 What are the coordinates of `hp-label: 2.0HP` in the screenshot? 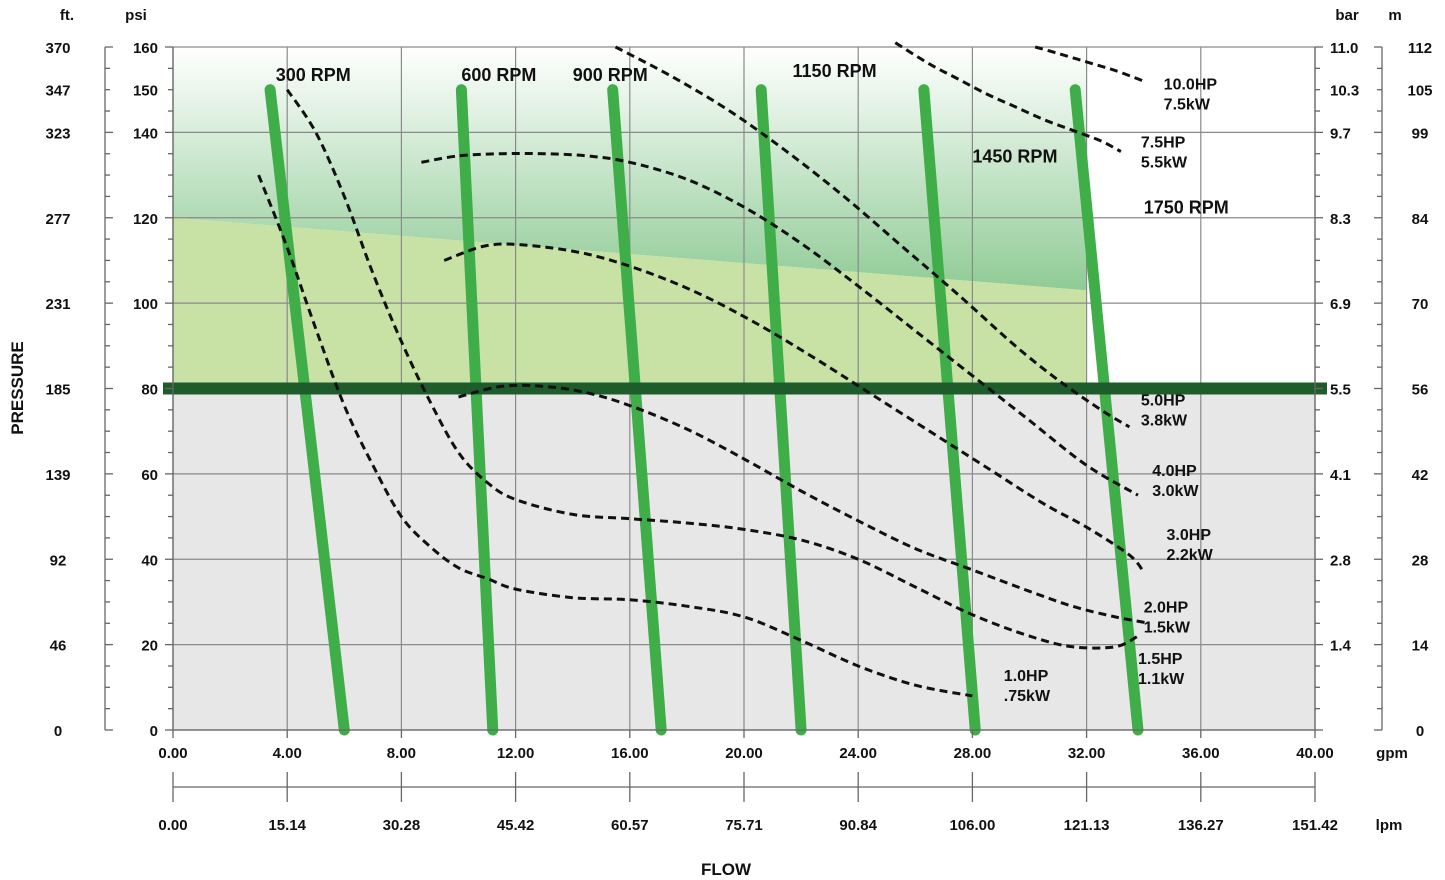 It's located at (1166, 608).